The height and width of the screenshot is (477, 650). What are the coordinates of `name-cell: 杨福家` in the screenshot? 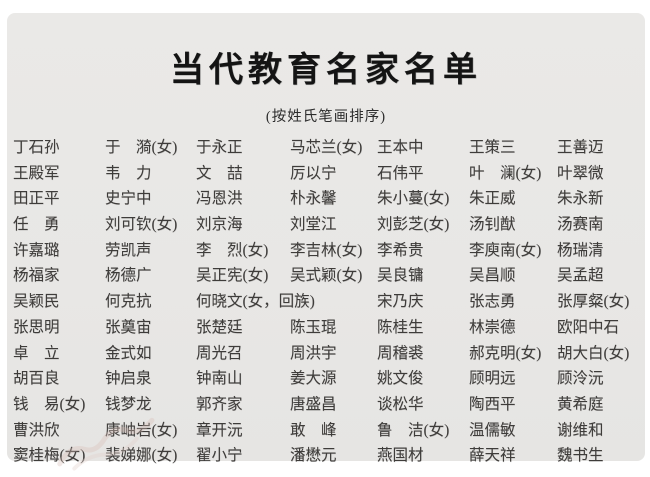 It's located at (36, 276).